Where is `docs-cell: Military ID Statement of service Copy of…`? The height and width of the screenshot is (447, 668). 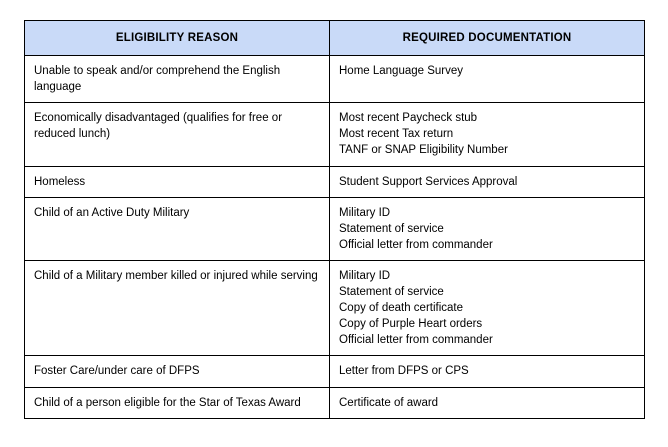 docs-cell: Military ID Statement of service Copy of… is located at coordinates (487, 308).